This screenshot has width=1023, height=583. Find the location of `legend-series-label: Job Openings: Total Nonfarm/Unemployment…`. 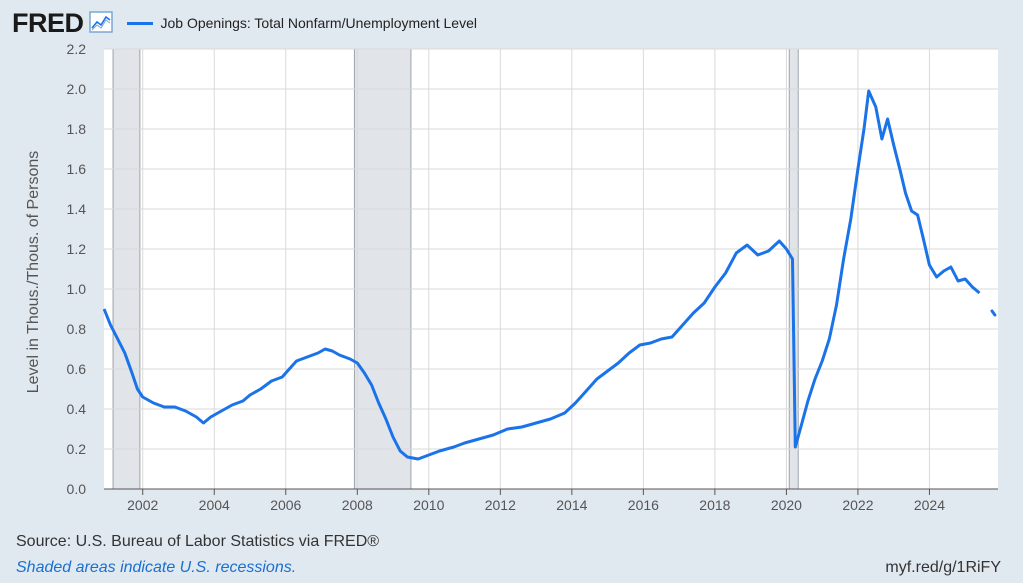

legend-series-label: Job Openings: Total Nonfarm/Unemployment… is located at coordinates (318, 23).